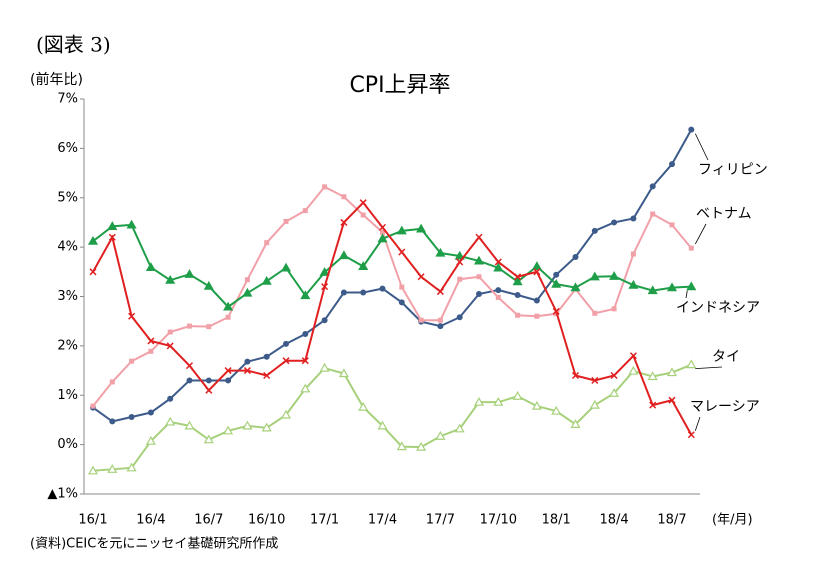 This screenshot has height=566, width=813. Describe the element at coordinates (150, 520) in the screenshot. I see `x-tick-label: 16/4` at that location.